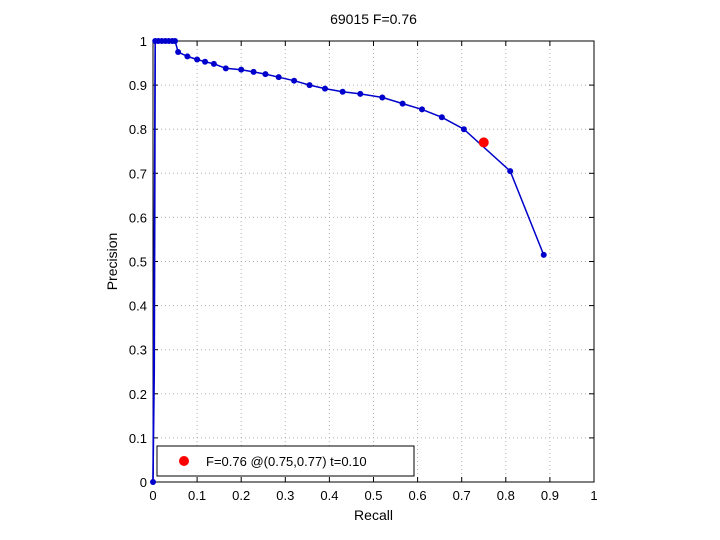 This screenshot has width=720, height=540. I want to click on x-tick-label: 1, so click(593, 495).